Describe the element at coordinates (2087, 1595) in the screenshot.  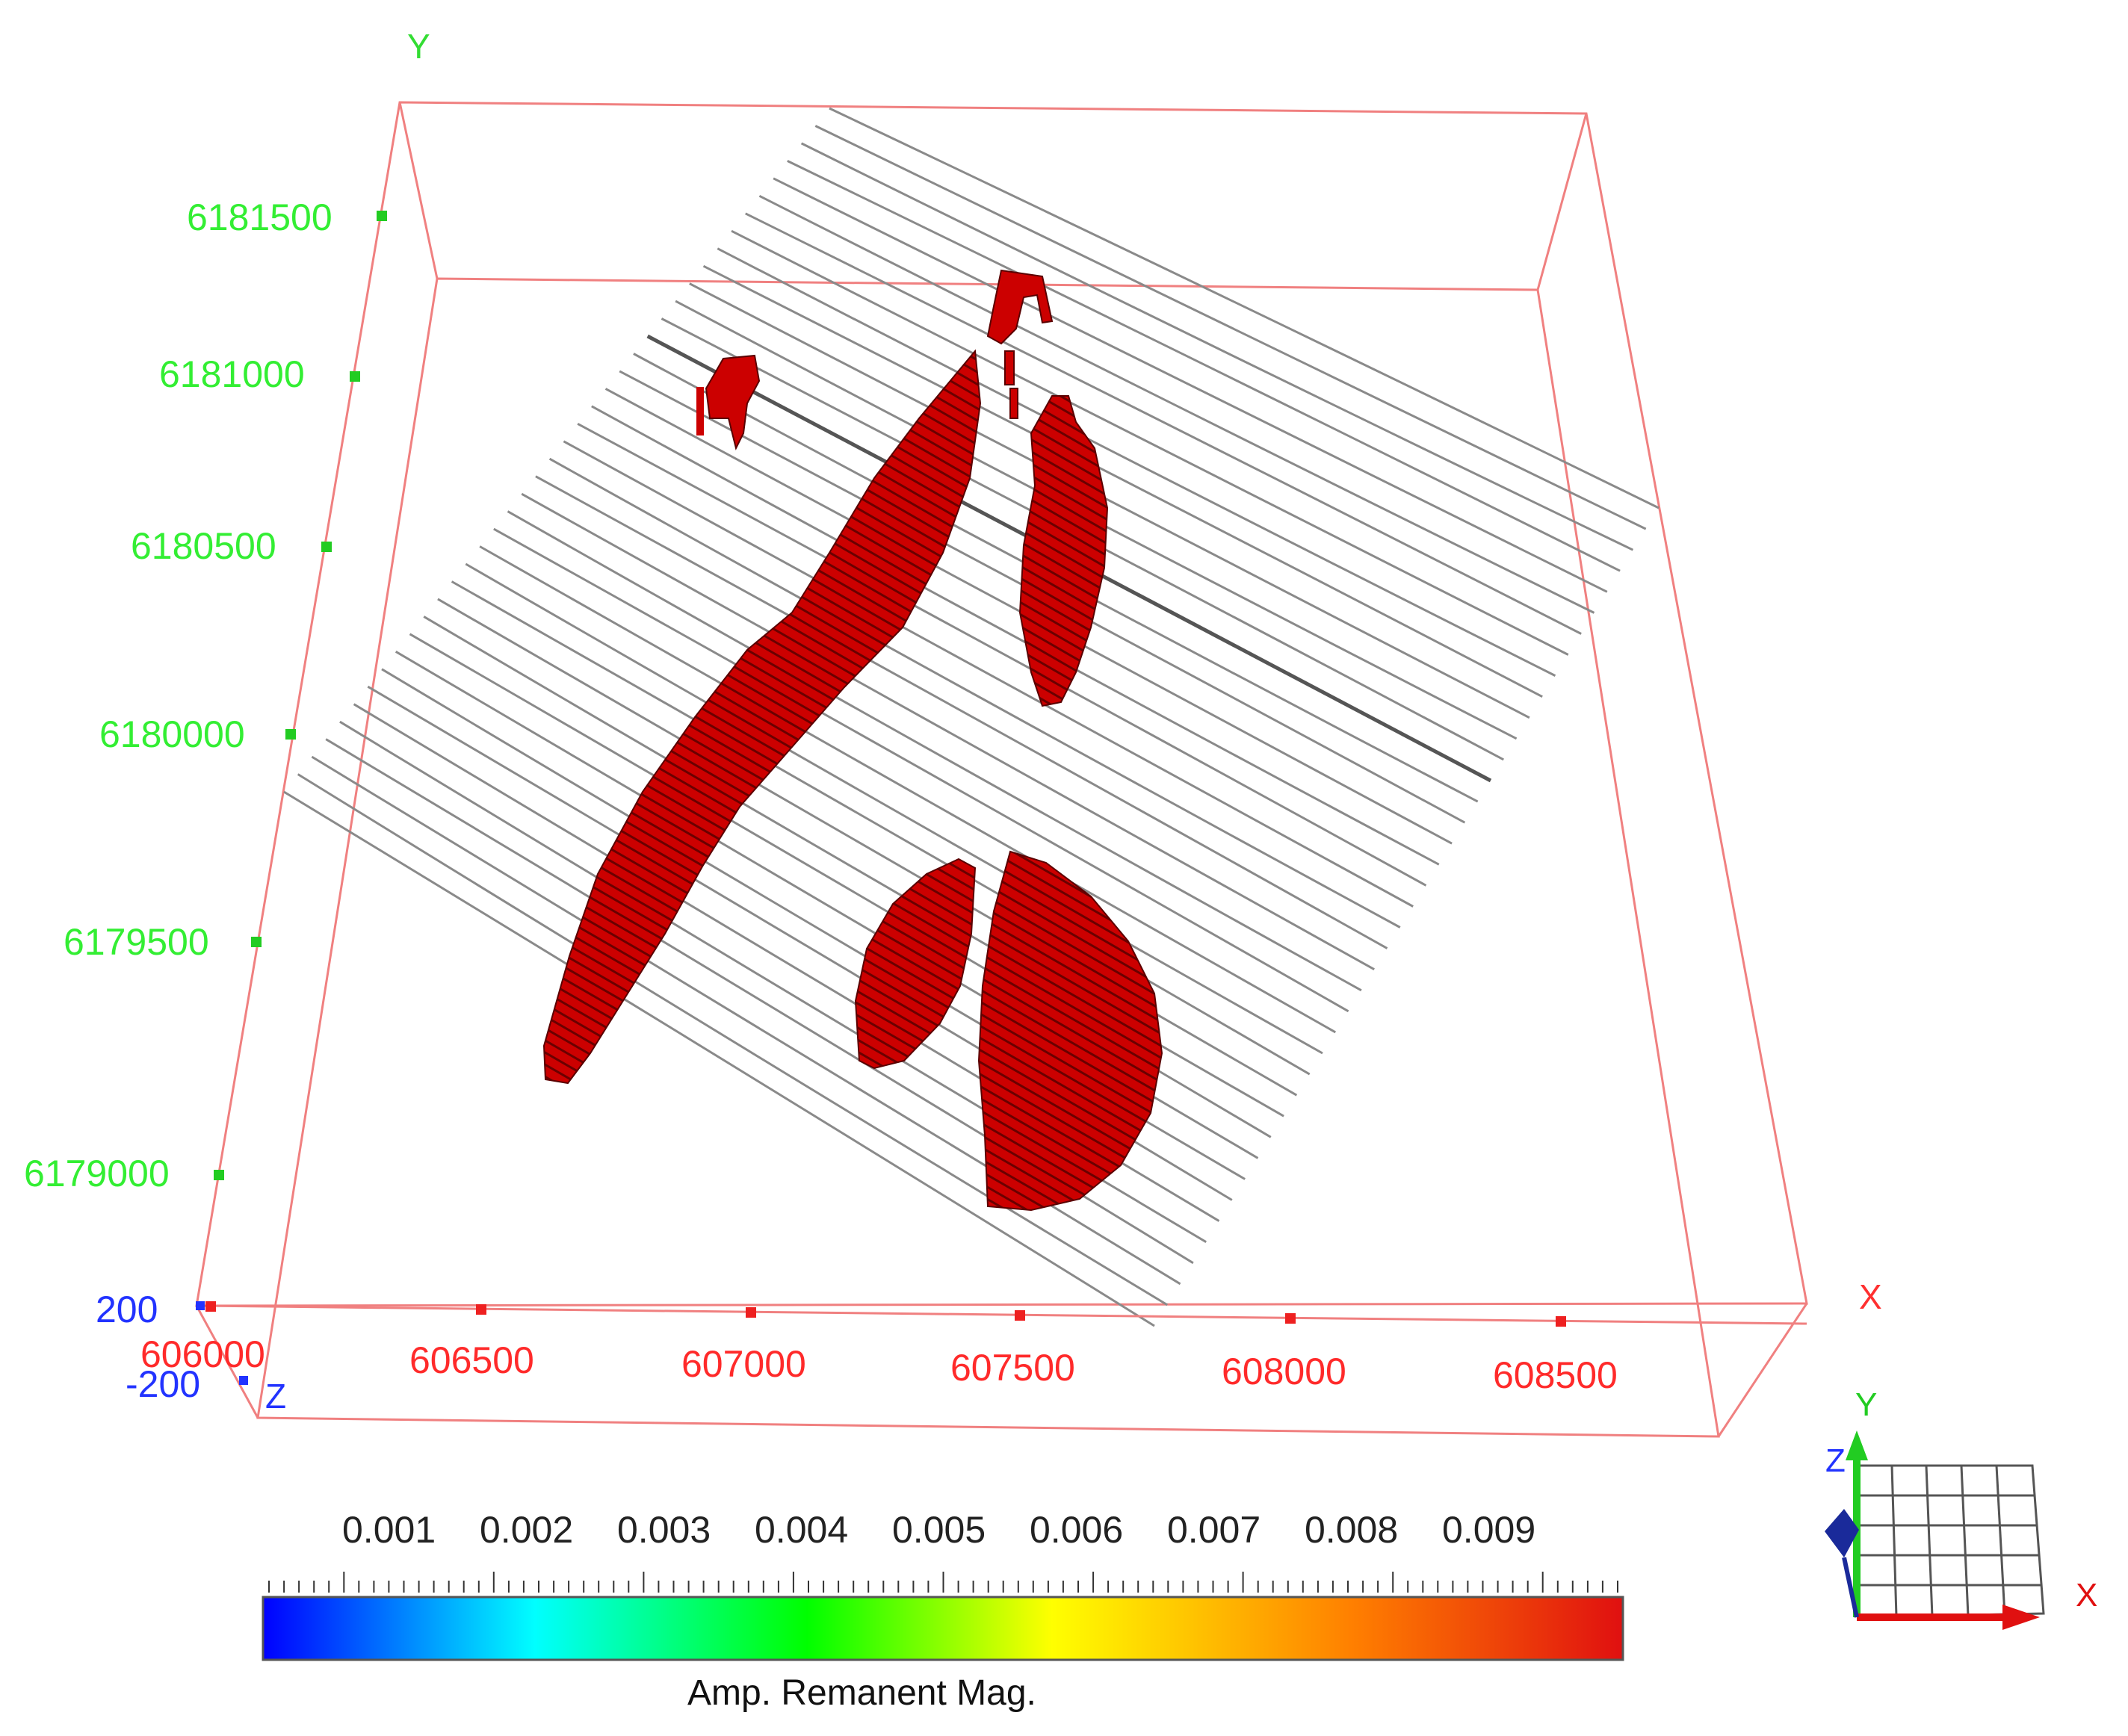
I see `gizmo-x-label: X` at that location.